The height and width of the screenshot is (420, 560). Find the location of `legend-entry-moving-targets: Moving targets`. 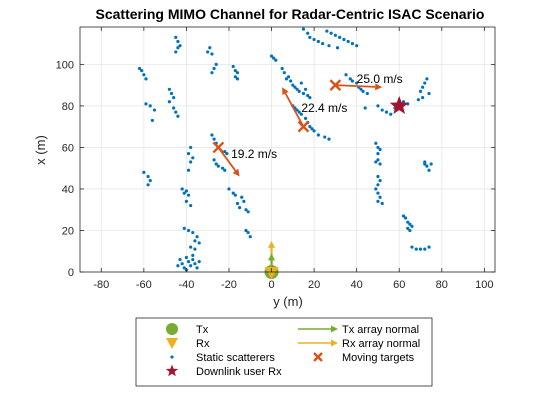

legend-entry-moving-targets: Moving targets is located at coordinates (378, 358).